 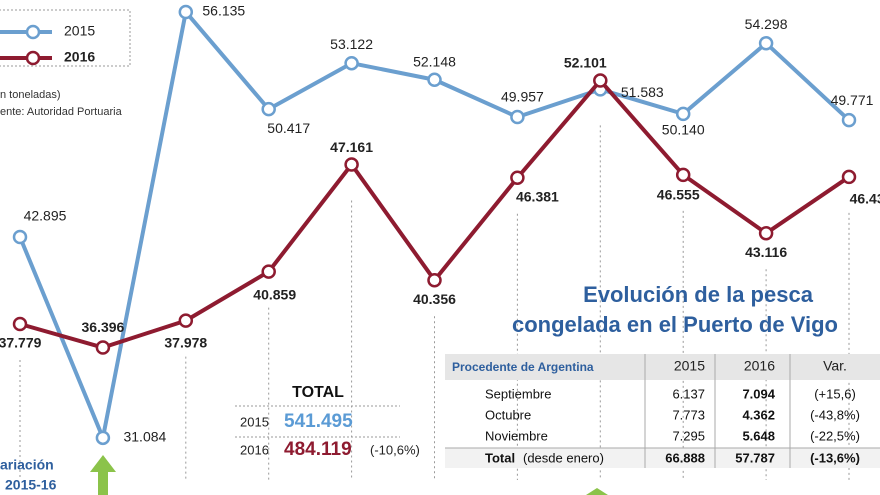 What do you see at coordinates (516, 435) in the screenshot?
I see `table-cell: Noviembre` at bounding box center [516, 435].